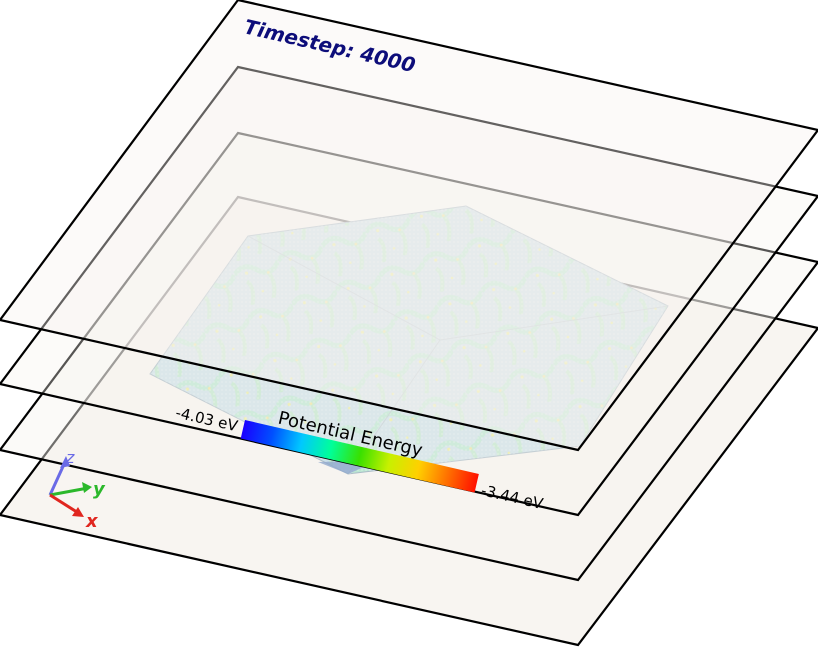  What do you see at coordinates (92, 521) in the screenshot?
I see `x-axis-label: x` at bounding box center [92, 521].